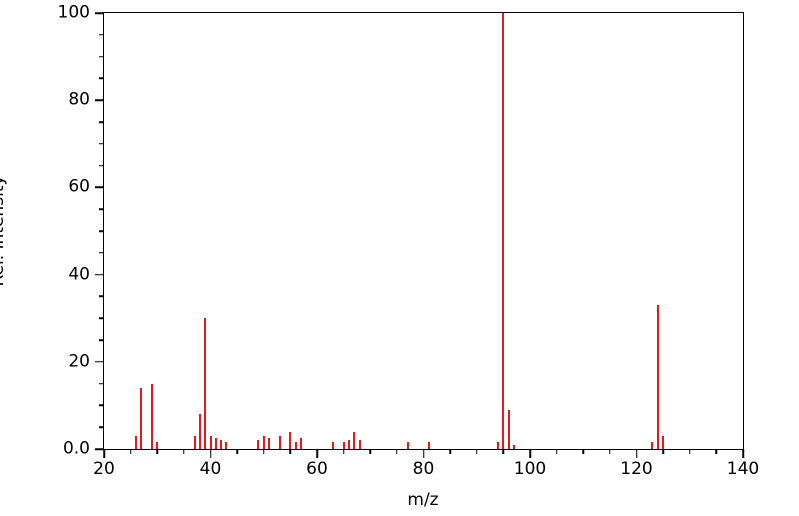 The height and width of the screenshot is (516, 799). Describe the element at coordinates (636, 469) in the screenshot. I see `x-tick-label: 120` at that location.